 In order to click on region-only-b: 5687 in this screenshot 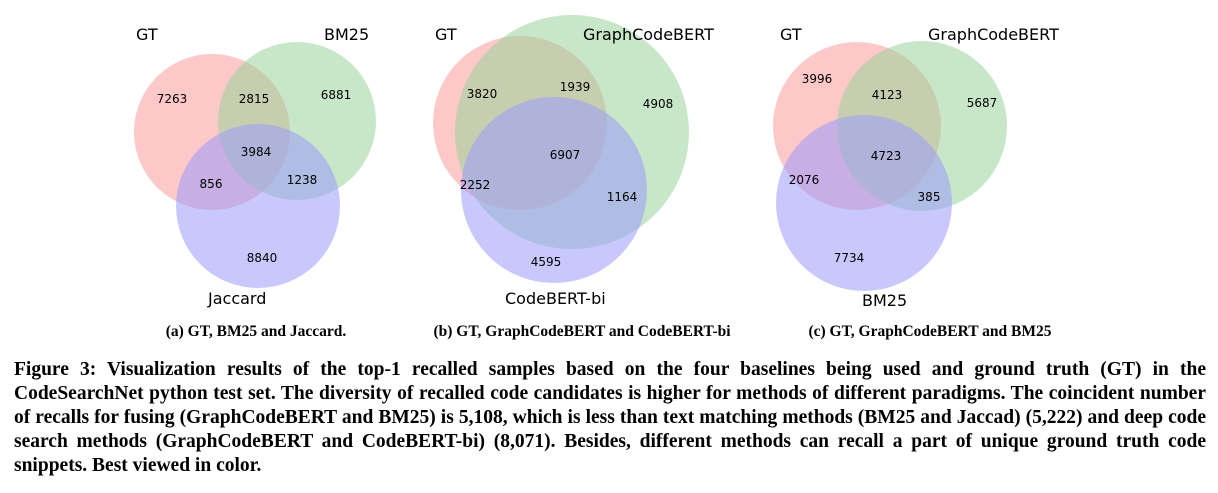, I will do `click(982, 103)`.